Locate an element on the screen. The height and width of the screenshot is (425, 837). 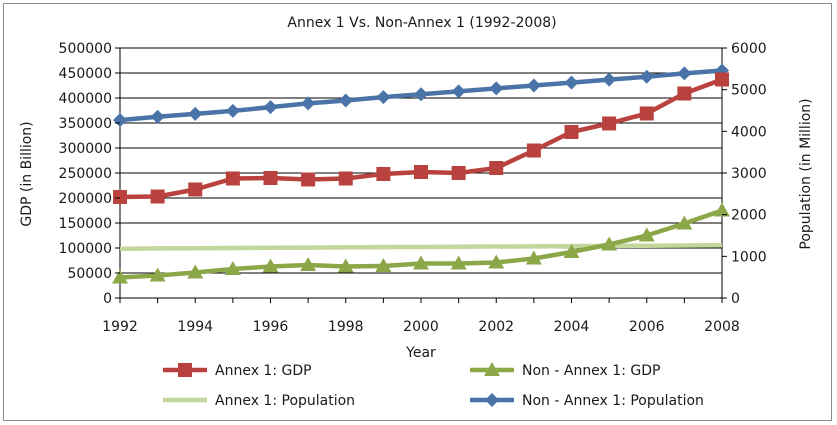
x-tick-label: 2004 is located at coordinates (572, 327).